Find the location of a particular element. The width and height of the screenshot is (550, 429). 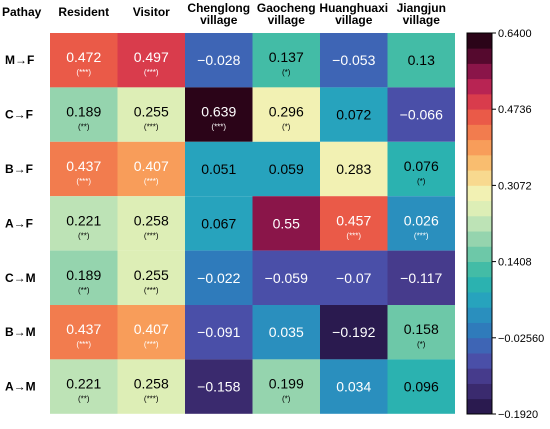

colorbar-tick-label: −0.1920 is located at coordinates (518, 415).